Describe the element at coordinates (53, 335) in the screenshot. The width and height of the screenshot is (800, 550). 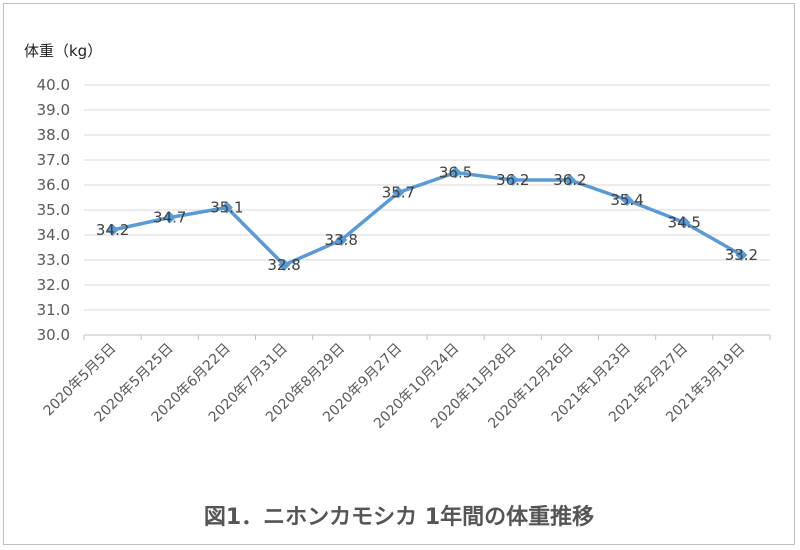
I see `y-tick-label: 30.0` at that location.